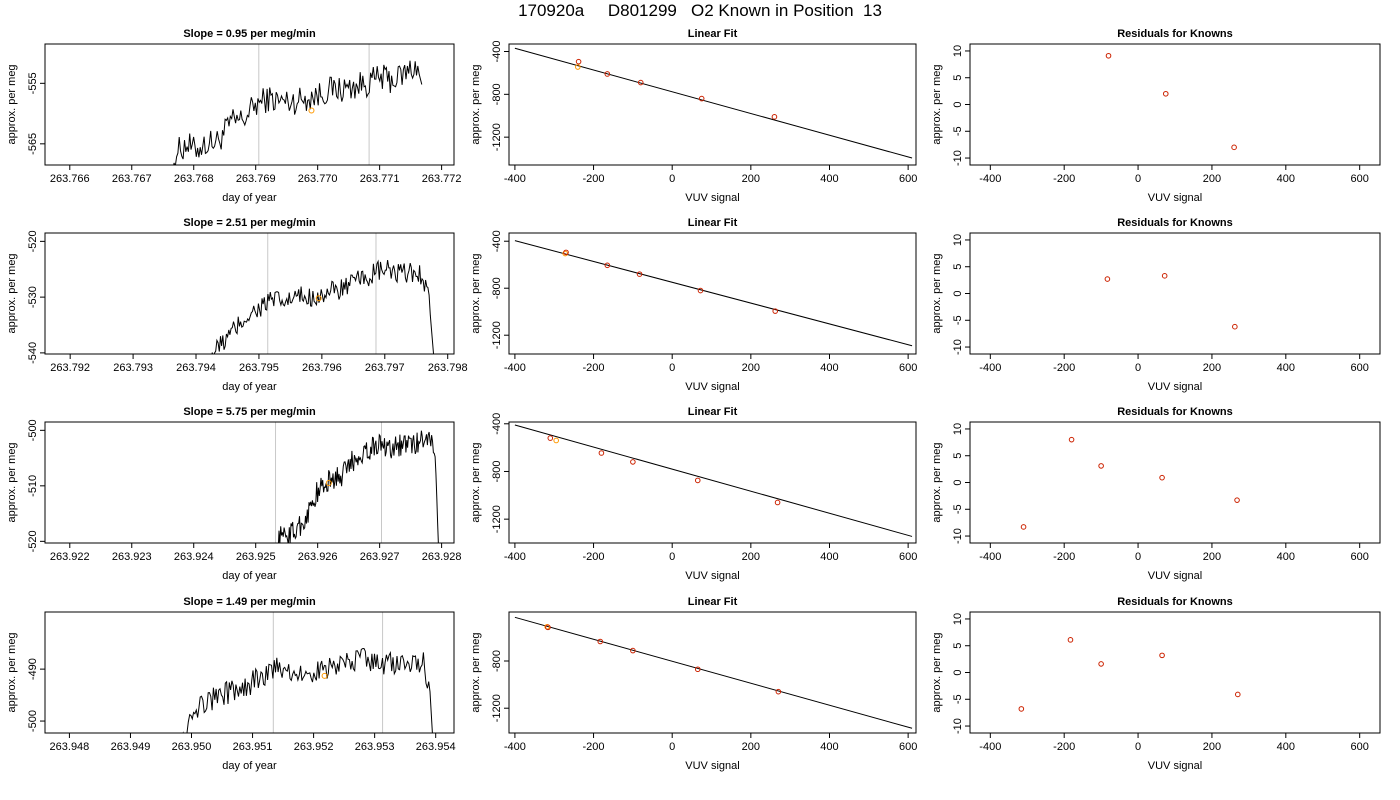 This screenshot has height=800, width=1400. I want to click on x-tick-label: 263.953, so click(375, 747).